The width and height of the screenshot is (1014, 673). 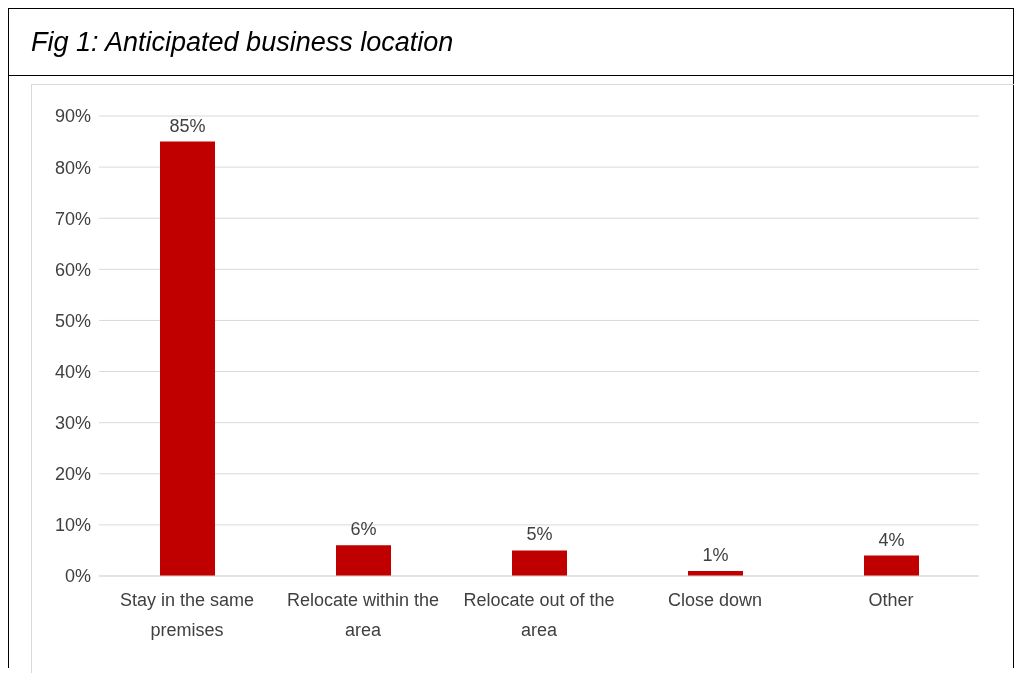 What do you see at coordinates (72, 371) in the screenshot?
I see `y-tick-label: 40%` at bounding box center [72, 371].